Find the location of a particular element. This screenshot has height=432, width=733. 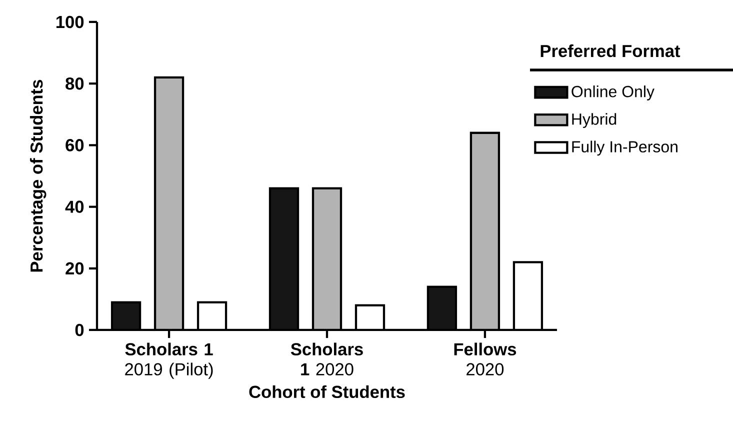

x-tick-label: Scholars 1 2019 (Pilot) is located at coordinates (169, 360).